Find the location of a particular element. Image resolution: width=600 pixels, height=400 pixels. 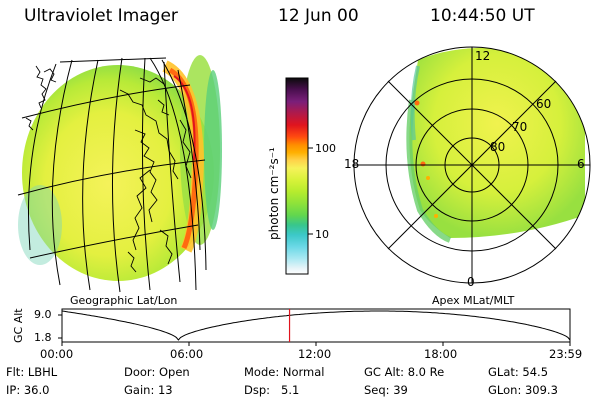

instrument-title: Ultraviolet Imager is located at coordinates (101, 16).